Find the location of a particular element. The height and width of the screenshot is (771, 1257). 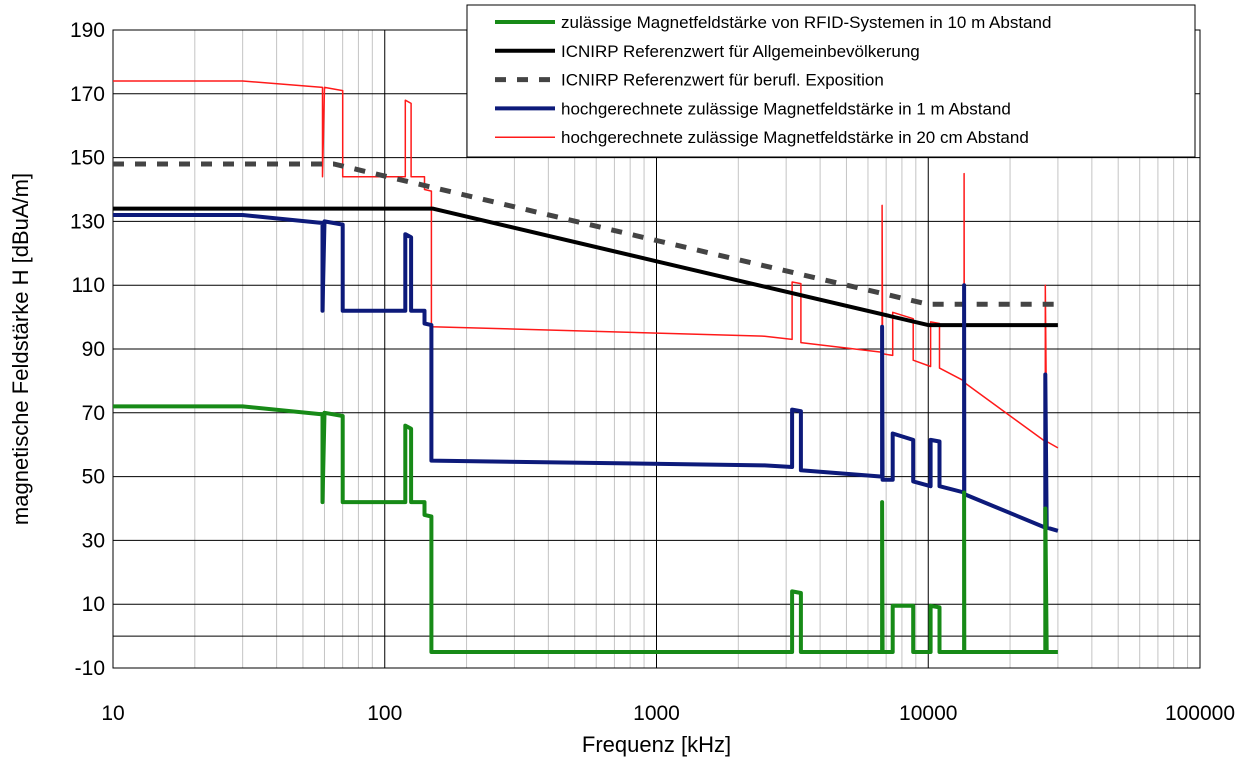

x-axis-title: Frequenz [kHz] is located at coordinates (656, 744).